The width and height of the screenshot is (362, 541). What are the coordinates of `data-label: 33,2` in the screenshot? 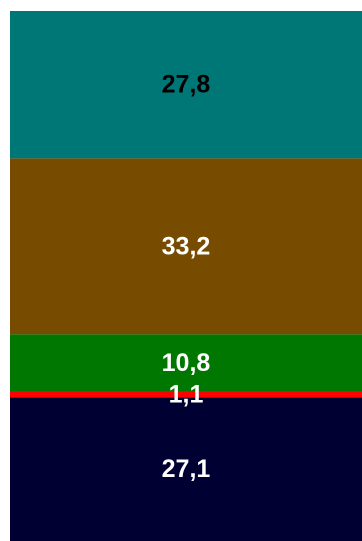 It's located at (186, 246).